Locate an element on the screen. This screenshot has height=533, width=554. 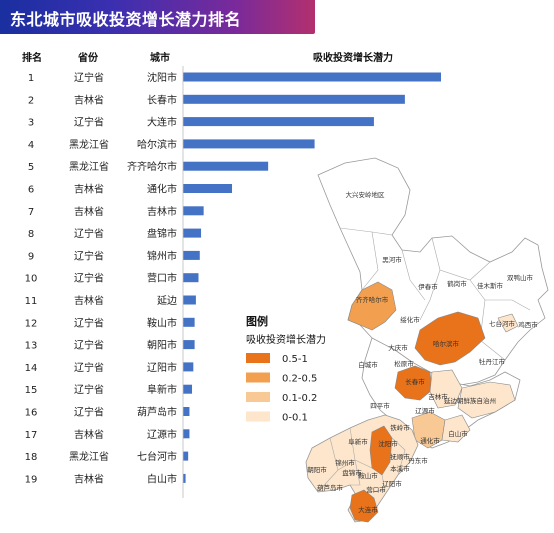
map-city-label: 通化市 is located at coordinates (430, 440).